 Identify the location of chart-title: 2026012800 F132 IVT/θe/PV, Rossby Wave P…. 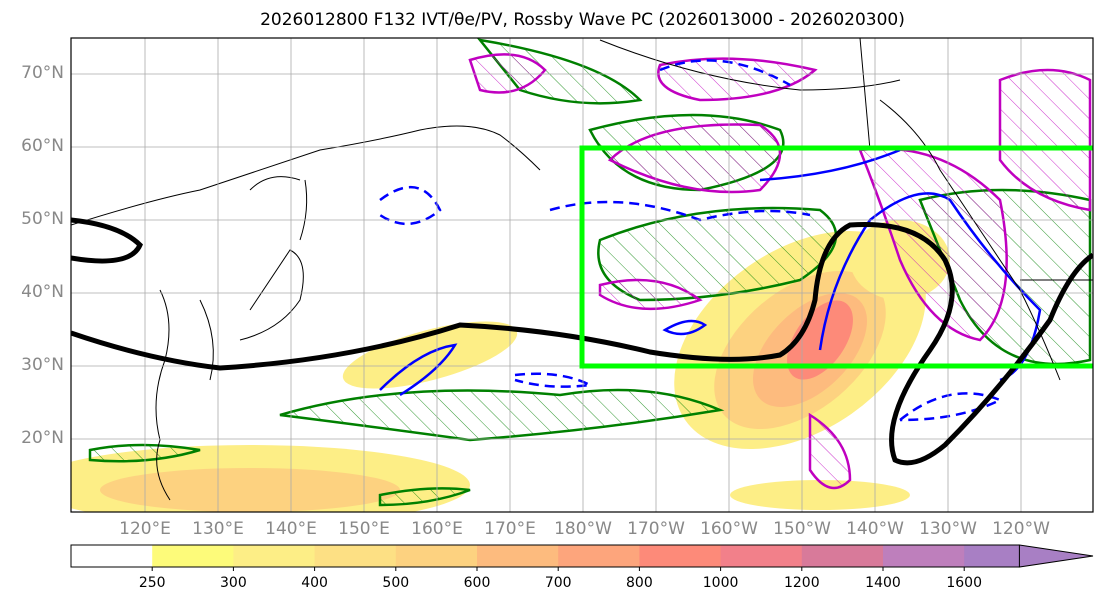
(582, 20).